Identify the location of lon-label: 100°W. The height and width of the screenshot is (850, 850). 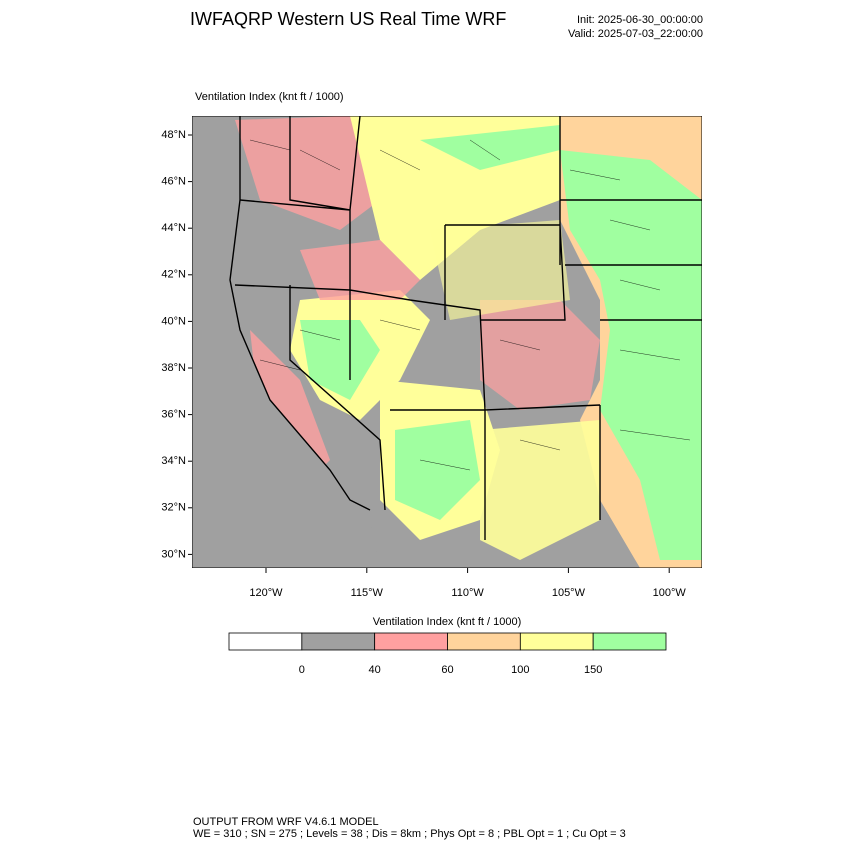
(670, 593).